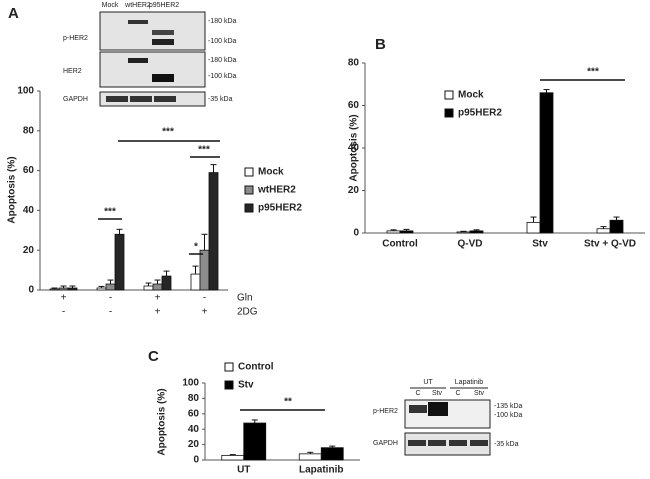 The image size is (650, 479). Describe the element at coordinates (153, 356) in the screenshot. I see `panel-label: C` at that location.